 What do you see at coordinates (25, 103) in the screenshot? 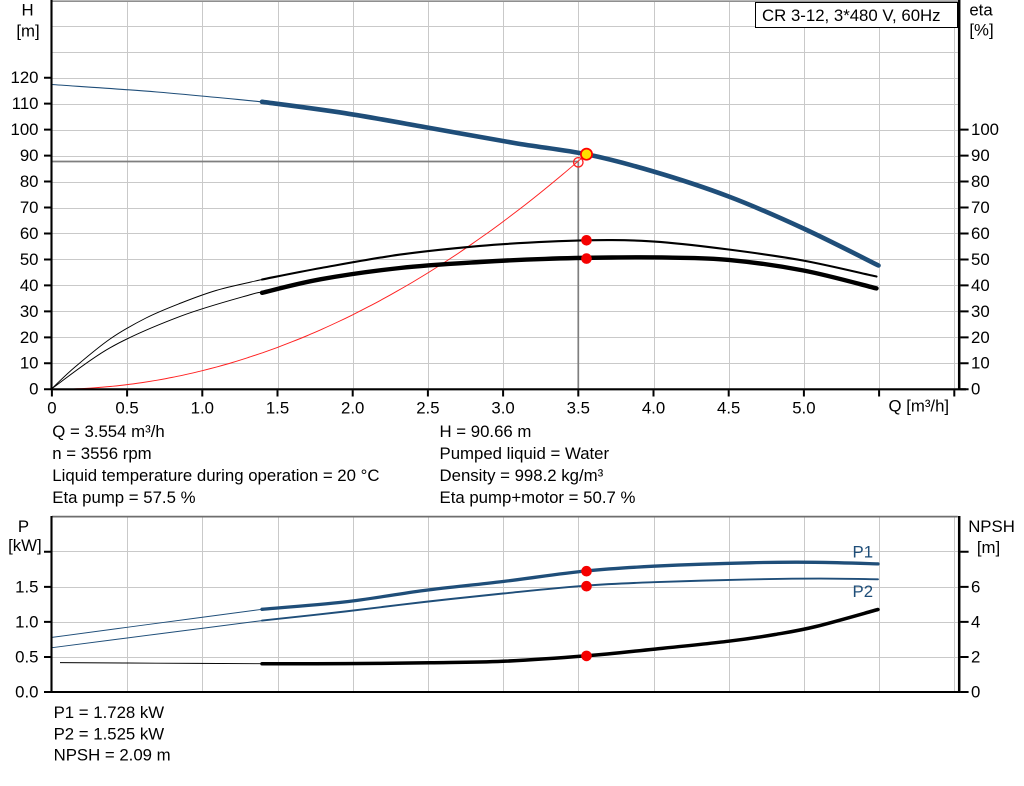
I see `svg-text: 110` at bounding box center [25, 103].